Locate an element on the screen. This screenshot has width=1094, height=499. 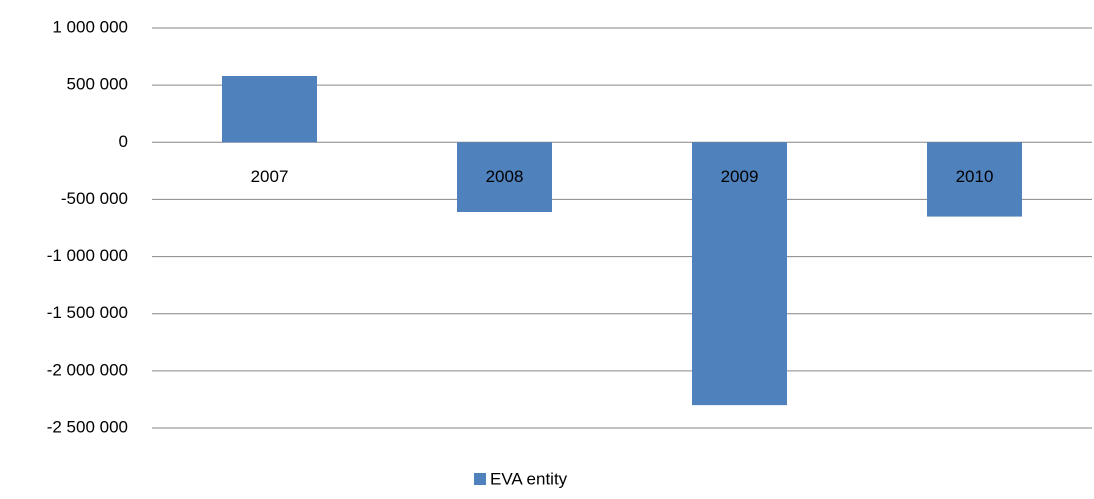
x-tick-label: 2008 is located at coordinates (505, 176).